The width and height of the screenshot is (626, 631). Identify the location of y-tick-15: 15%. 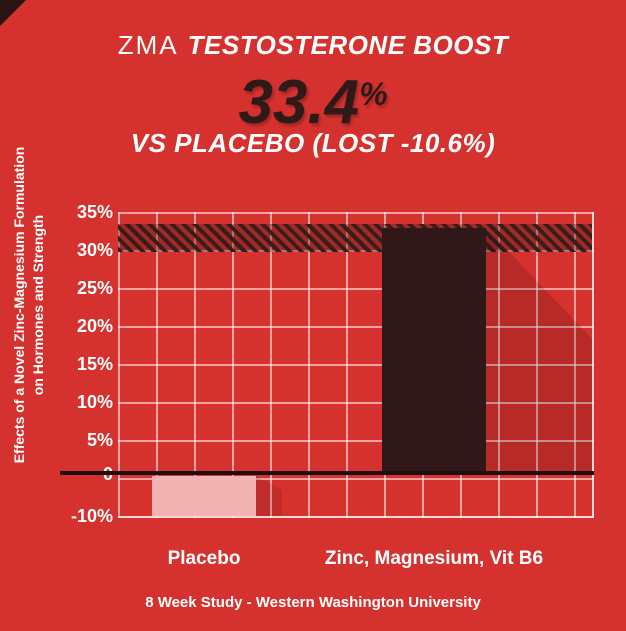
(94, 364).